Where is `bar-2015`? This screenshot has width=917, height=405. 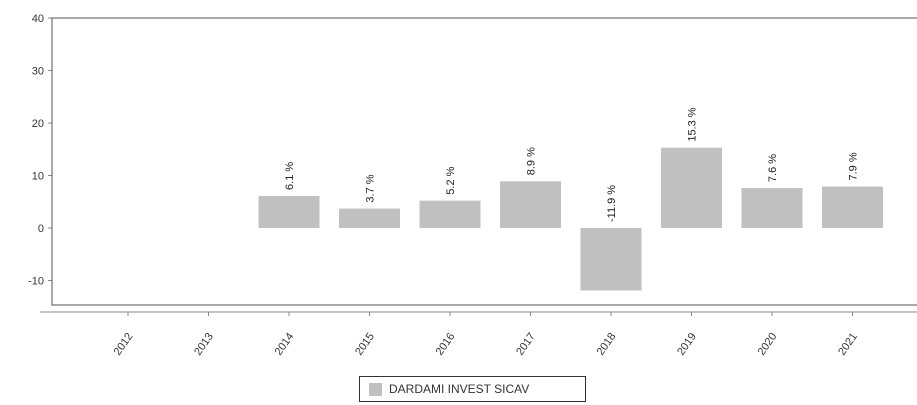 bar-2015 is located at coordinates (369, 218).